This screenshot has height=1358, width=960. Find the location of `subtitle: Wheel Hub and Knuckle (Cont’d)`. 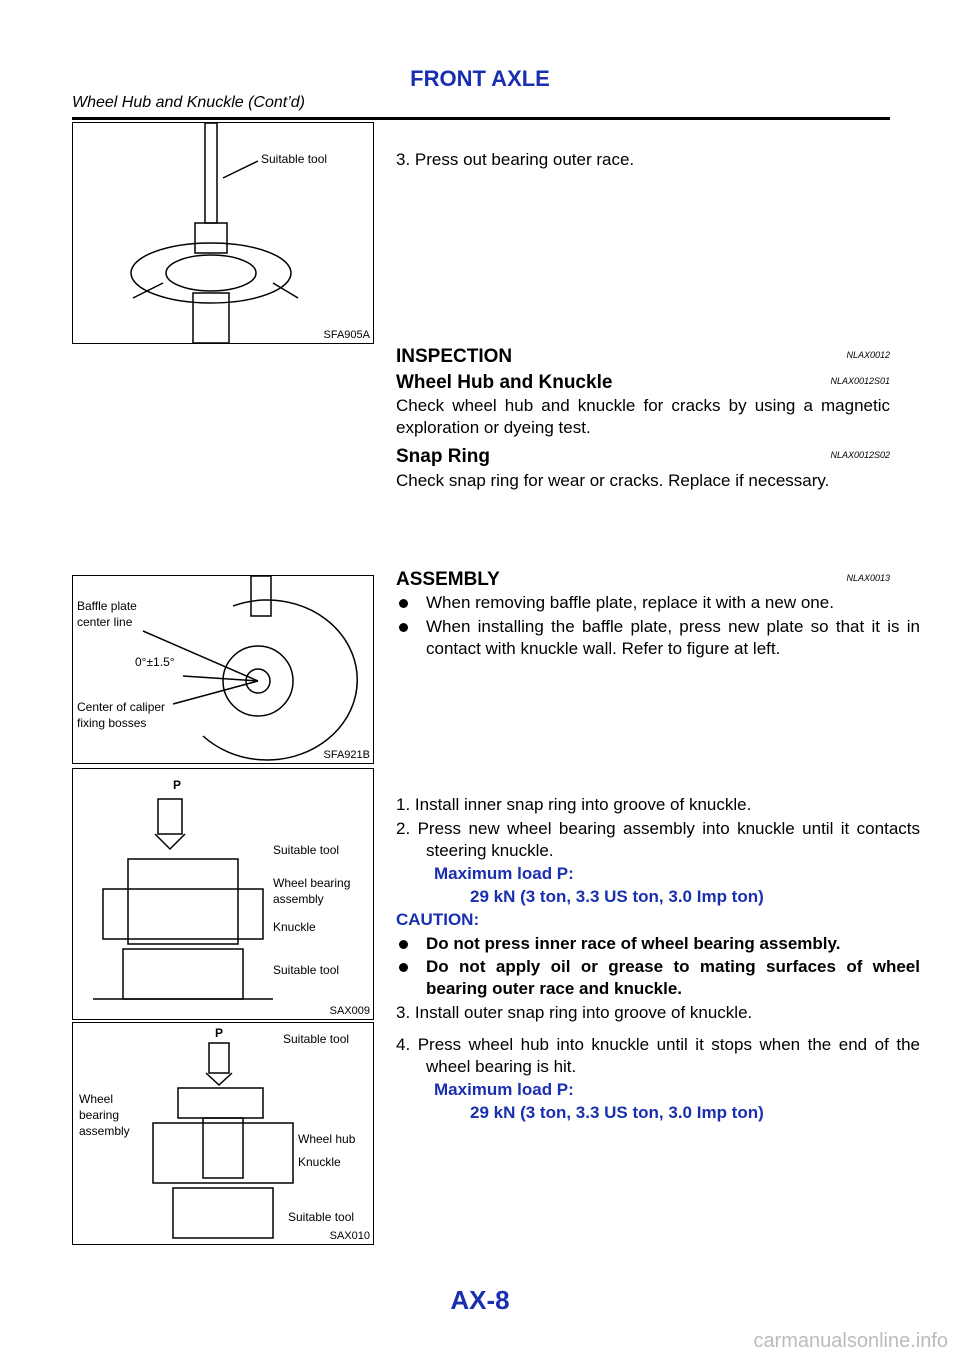

subtitle: Wheel Hub and Knuckle (Cont’d) is located at coordinates (189, 102).